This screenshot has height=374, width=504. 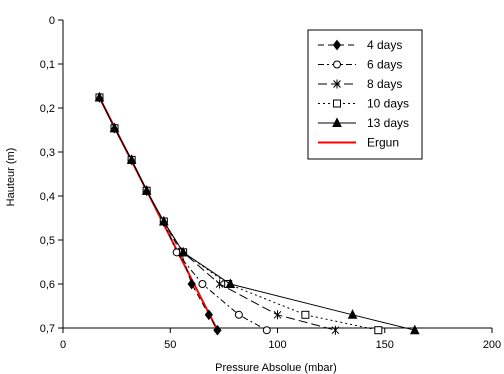 I want to click on legend-label: 13 days, so click(x=388, y=123).